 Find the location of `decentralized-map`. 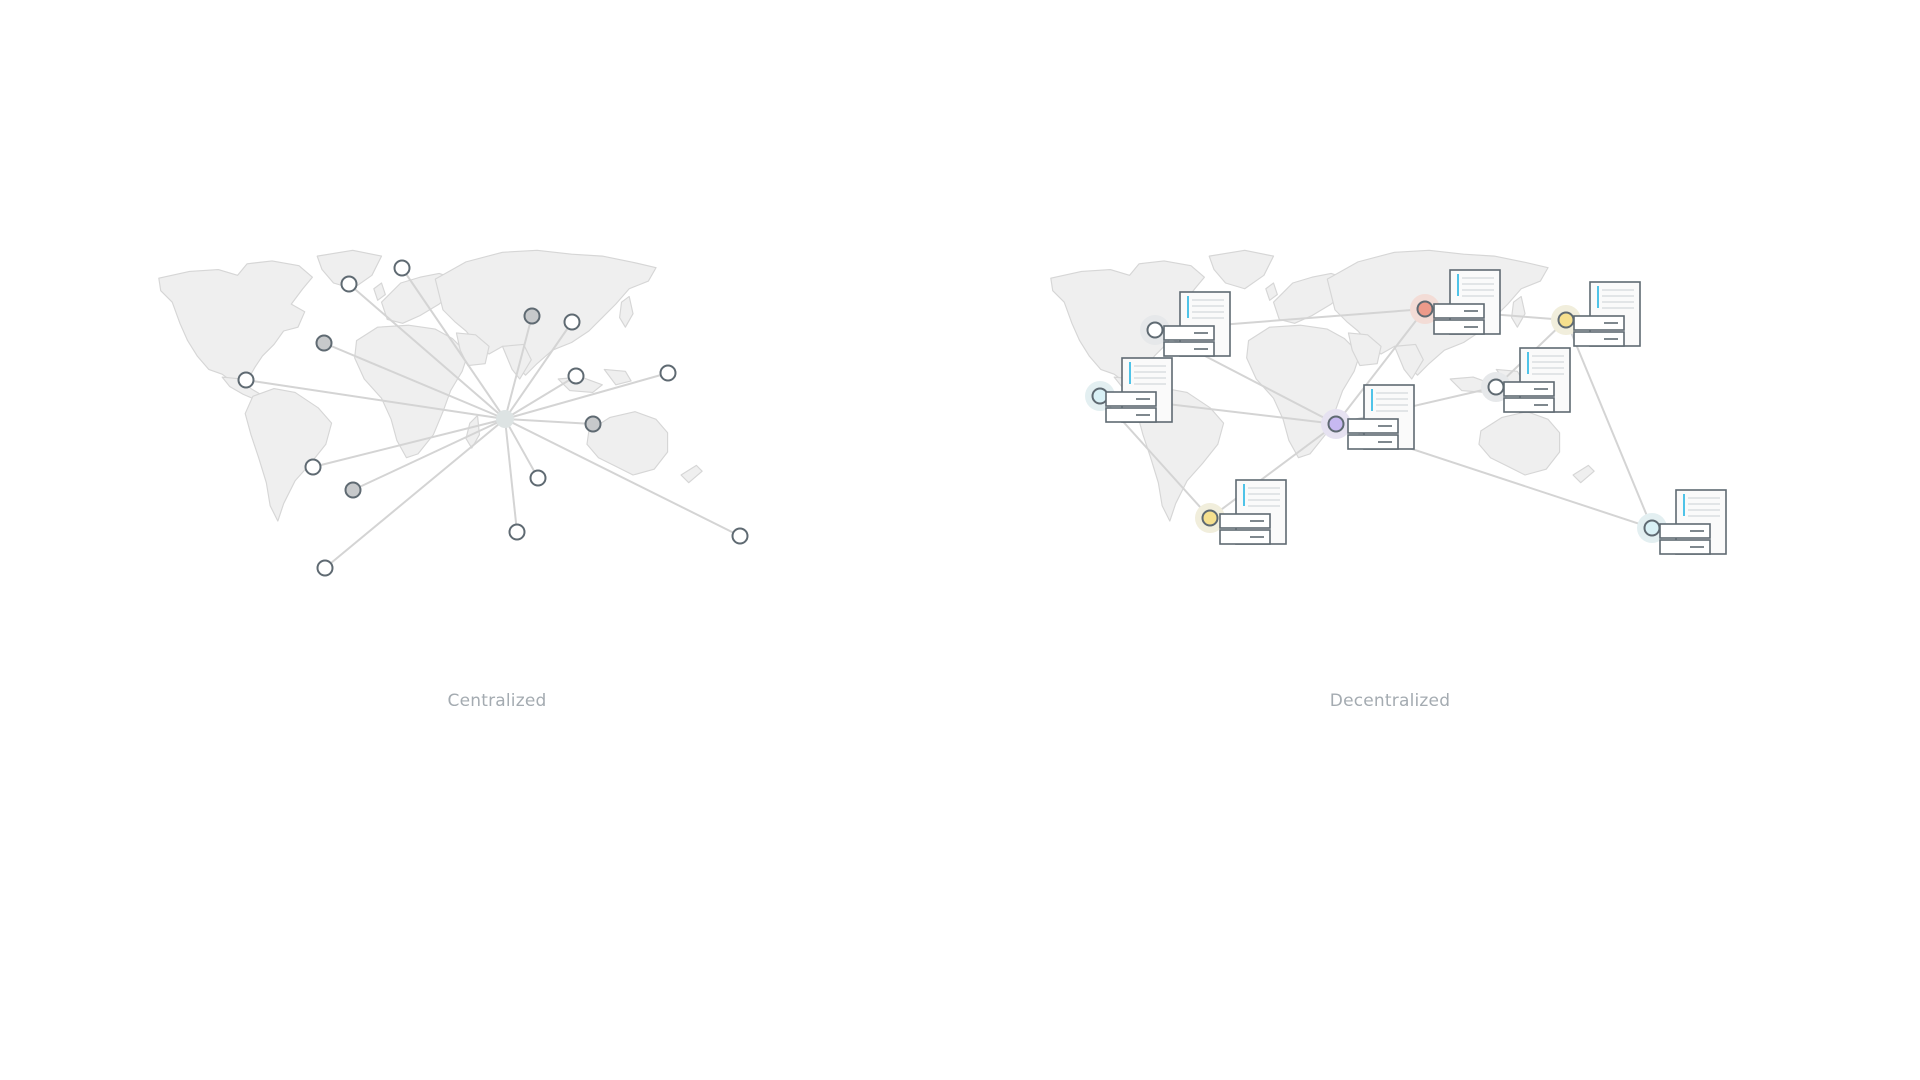

decentralized-map is located at coordinates (1388, 402).